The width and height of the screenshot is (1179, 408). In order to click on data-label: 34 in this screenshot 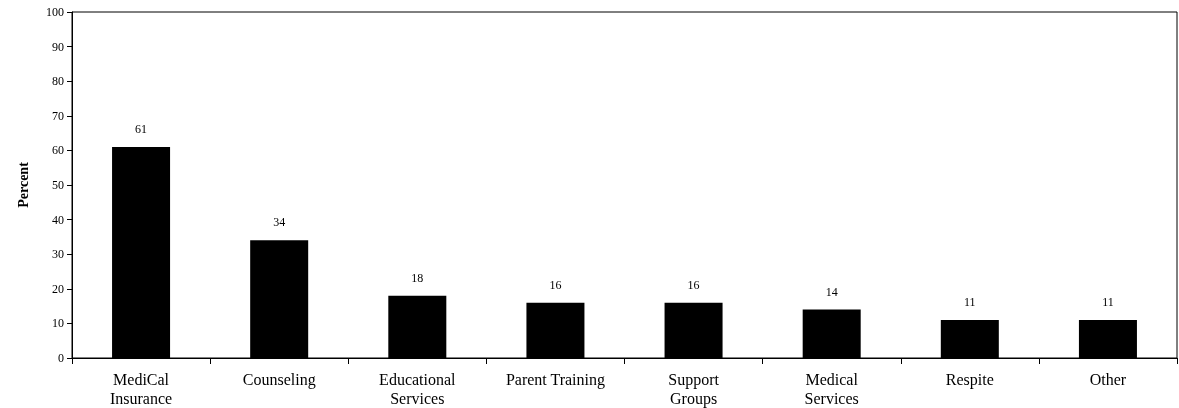, I will do `click(279, 222)`.